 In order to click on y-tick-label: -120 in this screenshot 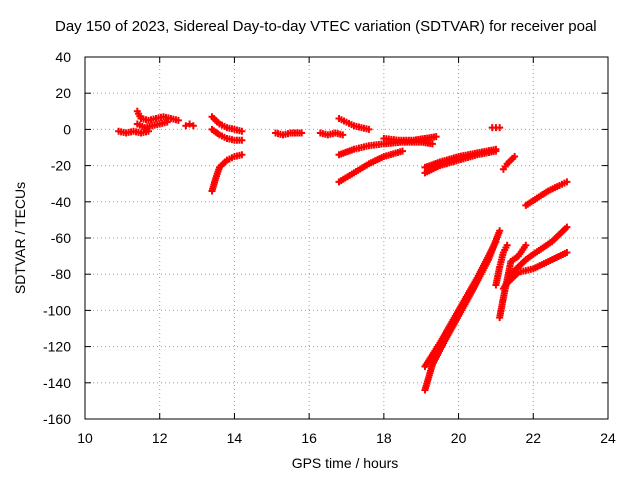, I will do `click(57, 347)`.